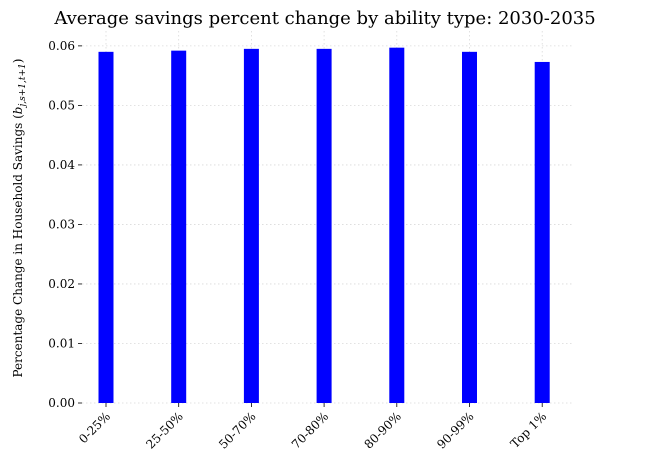 Image resolution: width=647 pixels, height=470 pixels. Describe the element at coordinates (529, 430) in the screenshot. I see `x-tick-label: Top 1%` at that location.